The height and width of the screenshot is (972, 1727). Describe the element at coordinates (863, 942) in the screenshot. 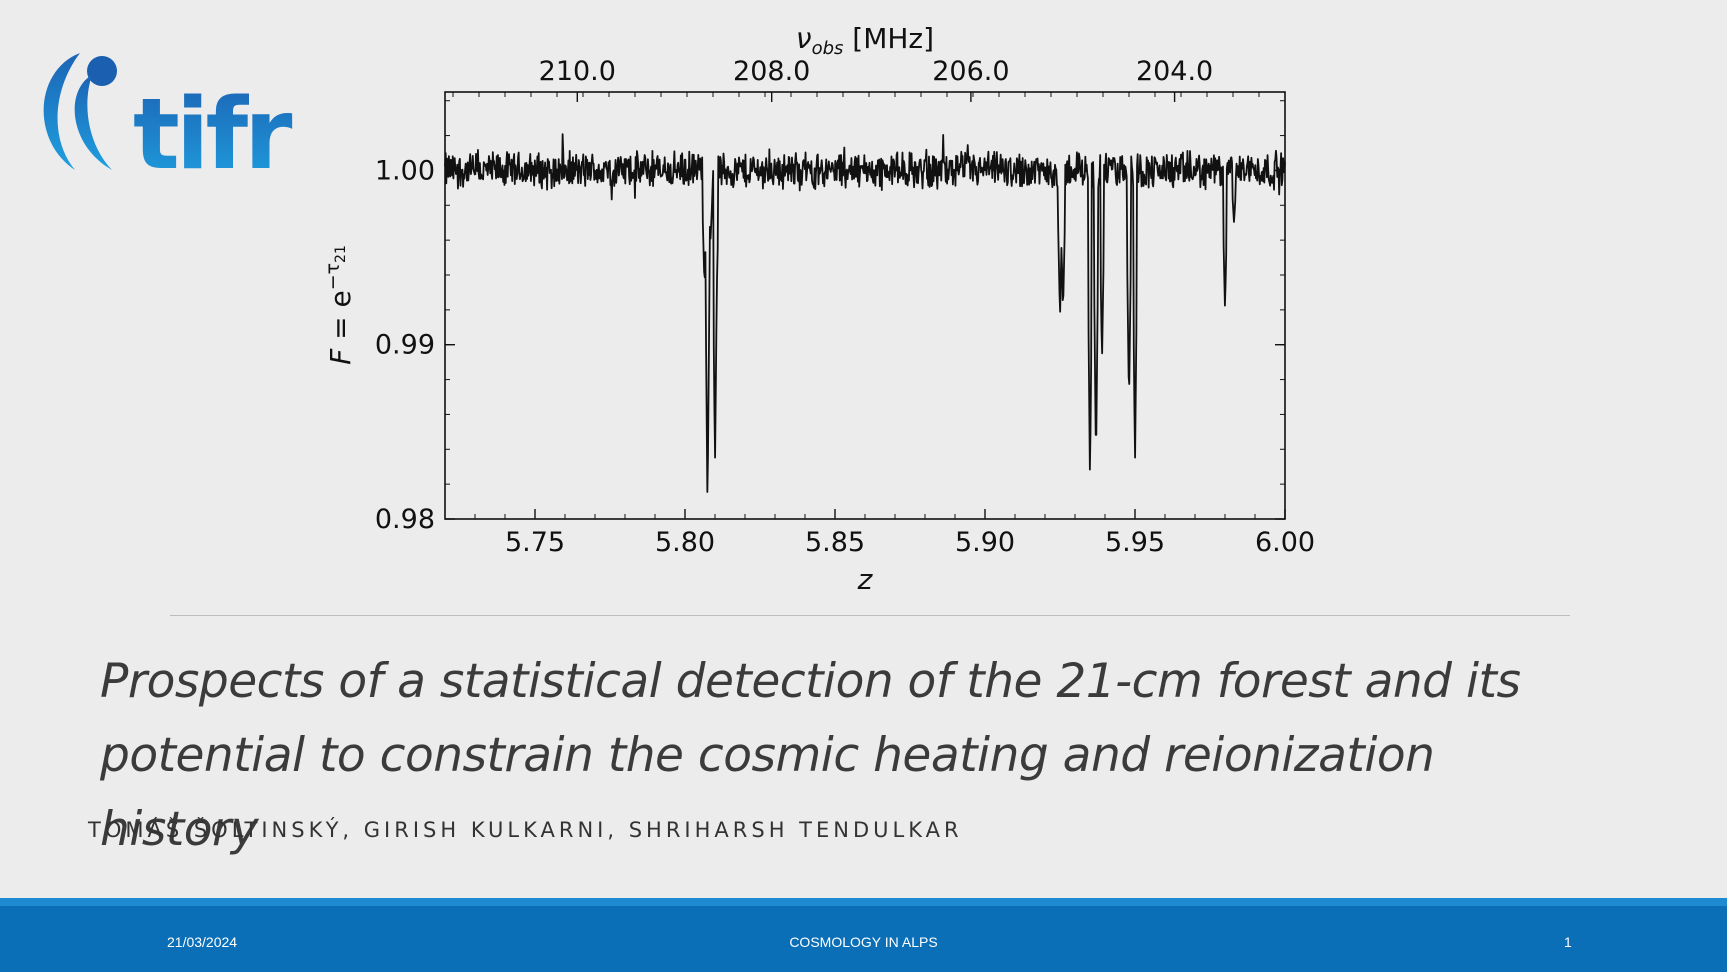

I see `footer-conference: COSMOLOGY IN ALPS` at that location.